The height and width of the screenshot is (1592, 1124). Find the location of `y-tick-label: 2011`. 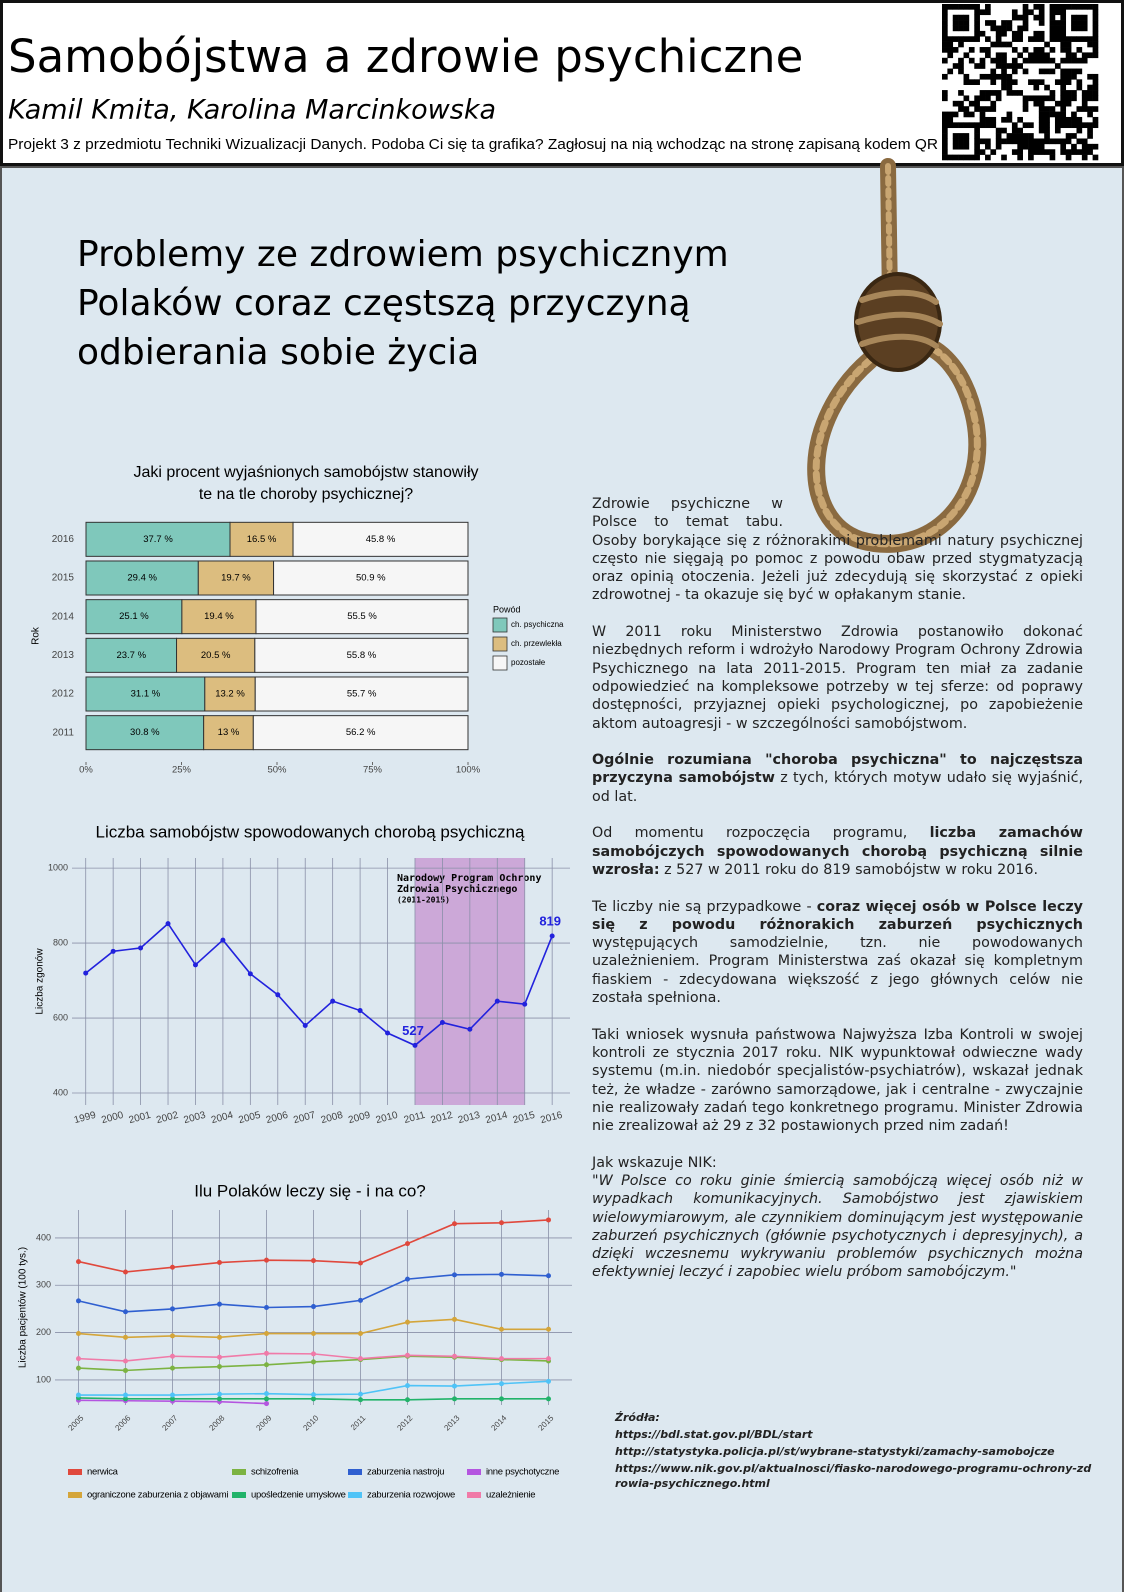

y-tick-label: 2011 is located at coordinates (63, 732).